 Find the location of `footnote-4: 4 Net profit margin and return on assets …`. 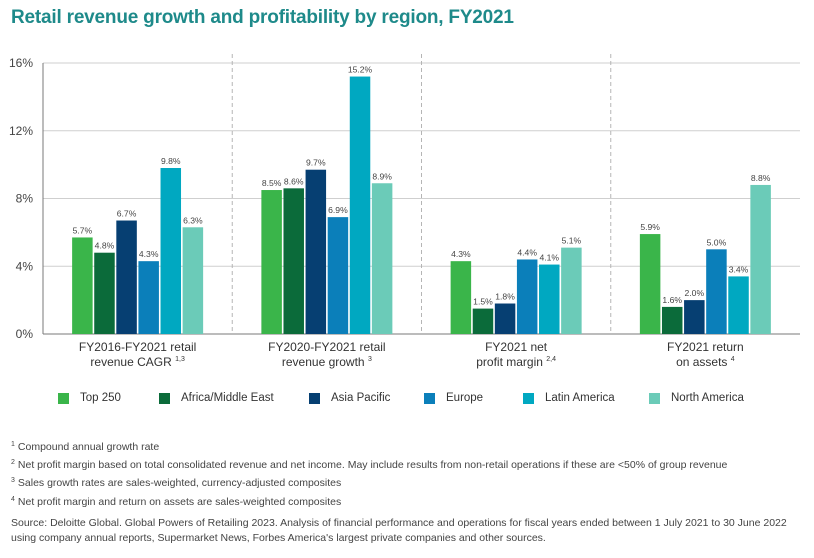

footnote-4: 4 Net profit margin and return on assets … is located at coordinates (408, 500).